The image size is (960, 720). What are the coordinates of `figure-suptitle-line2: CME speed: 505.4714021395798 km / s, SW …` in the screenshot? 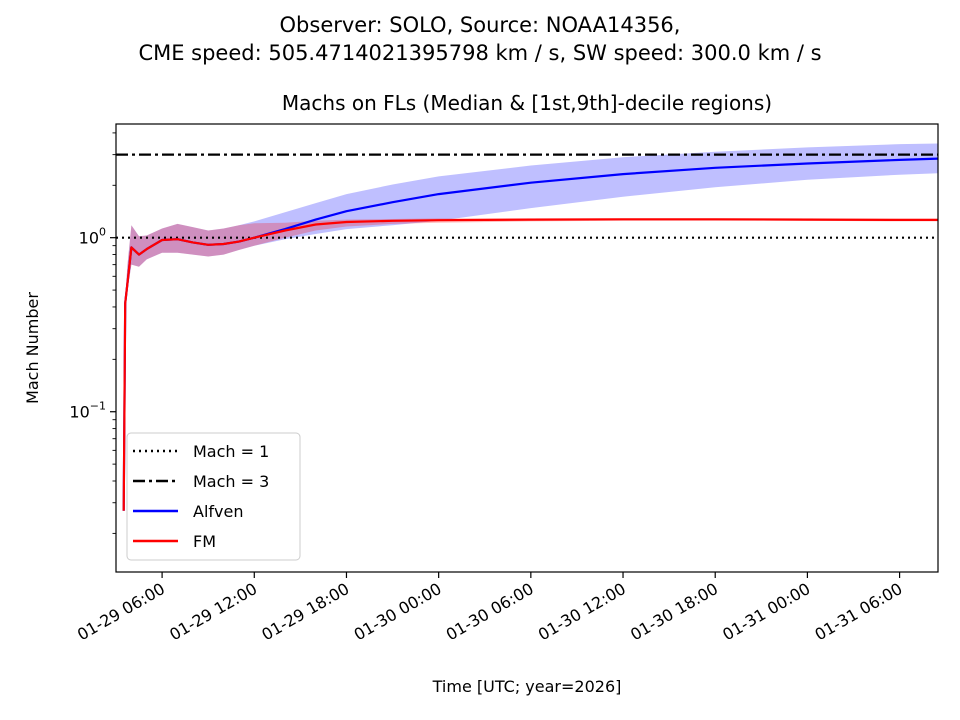 It's located at (479, 53).